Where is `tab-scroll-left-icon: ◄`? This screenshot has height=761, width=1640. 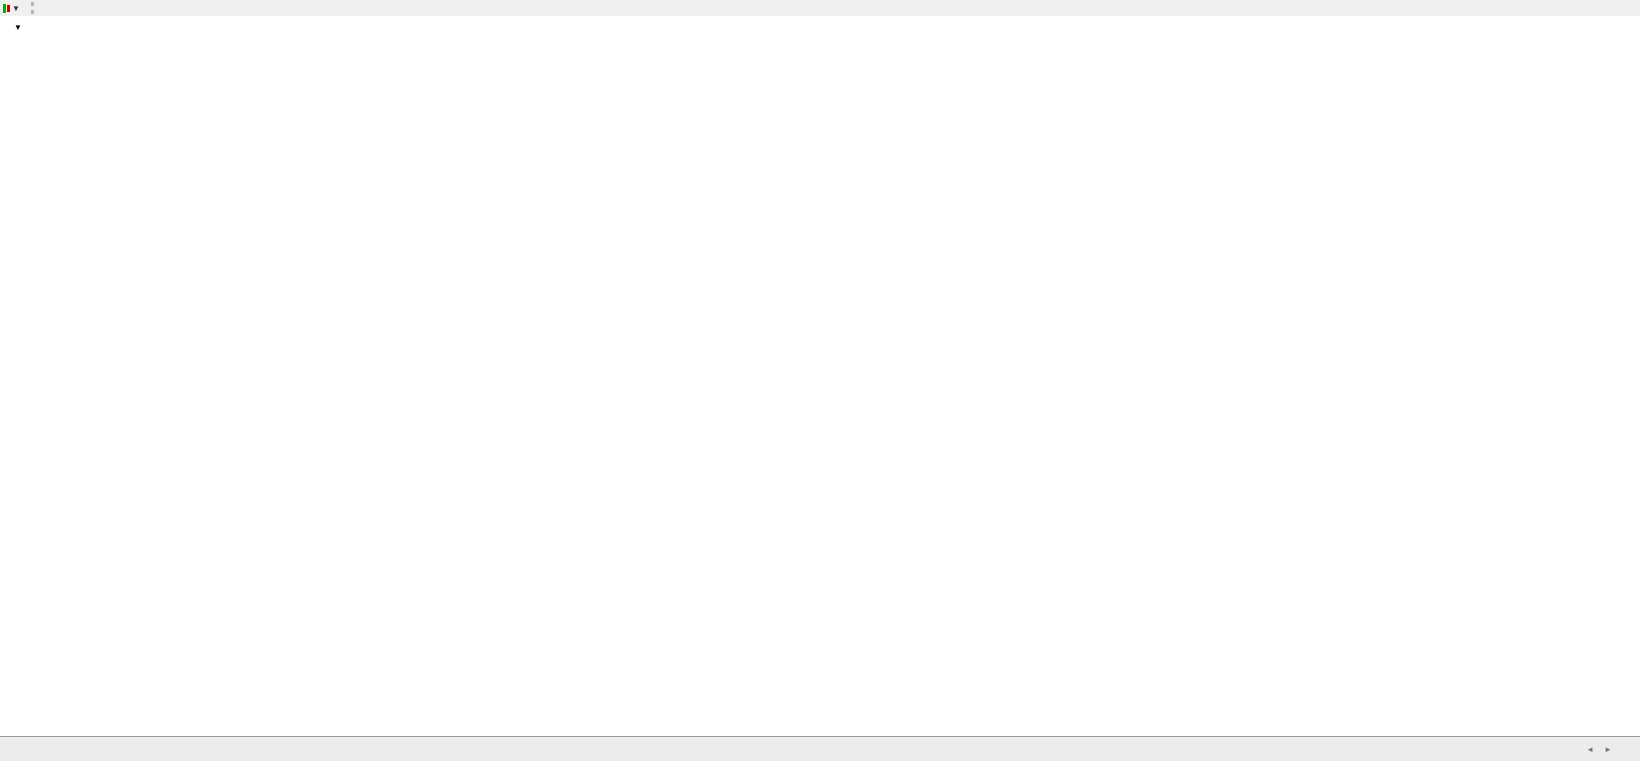
tab-scroll-left-icon: ◄ is located at coordinates (1595, 749).